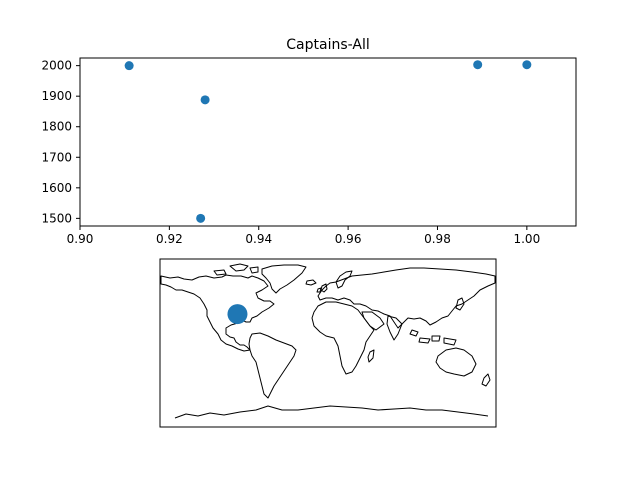 This screenshot has width=640, height=480. I want to click on coastline-india, so click(394, 328).